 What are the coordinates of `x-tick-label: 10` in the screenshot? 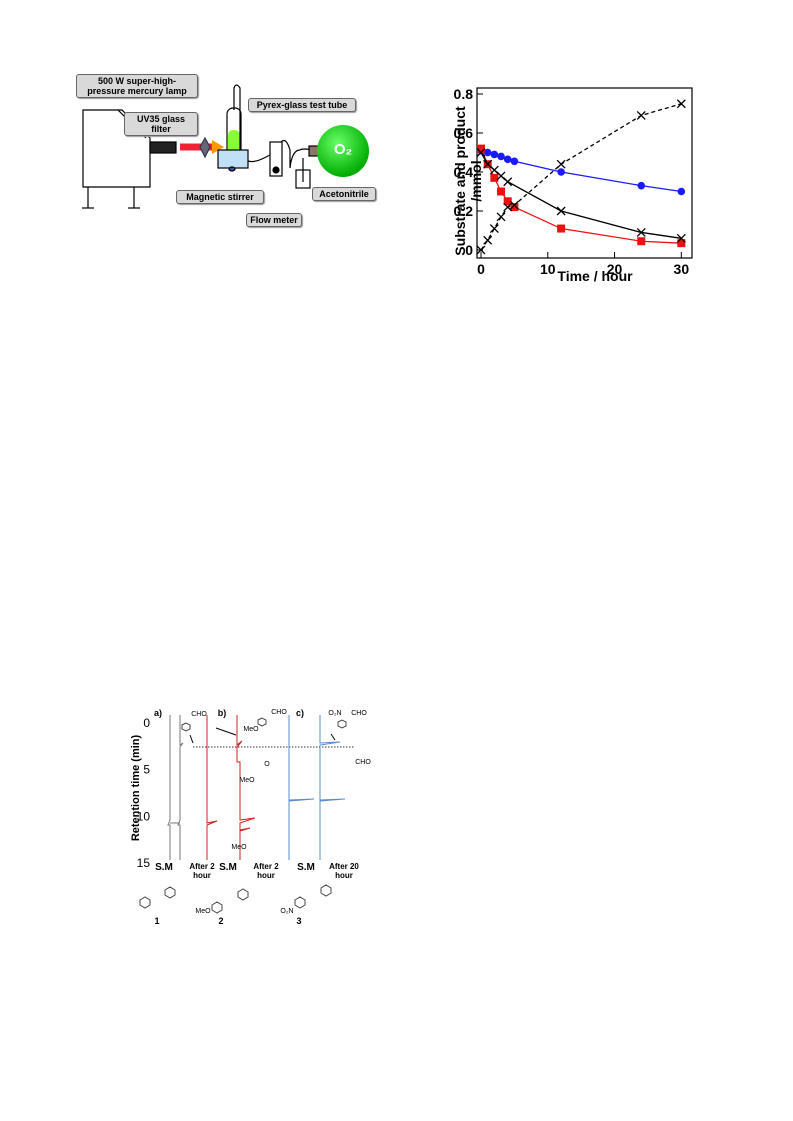 It's located at (548, 269).